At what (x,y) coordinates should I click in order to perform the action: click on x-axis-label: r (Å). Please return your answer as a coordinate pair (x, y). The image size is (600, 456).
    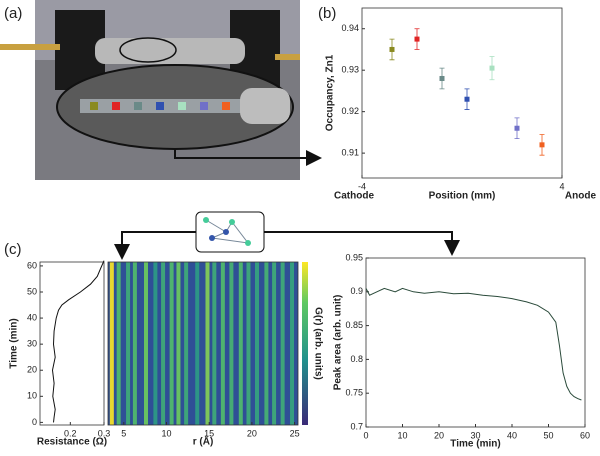
    Looking at the image, I should click on (203, 441).